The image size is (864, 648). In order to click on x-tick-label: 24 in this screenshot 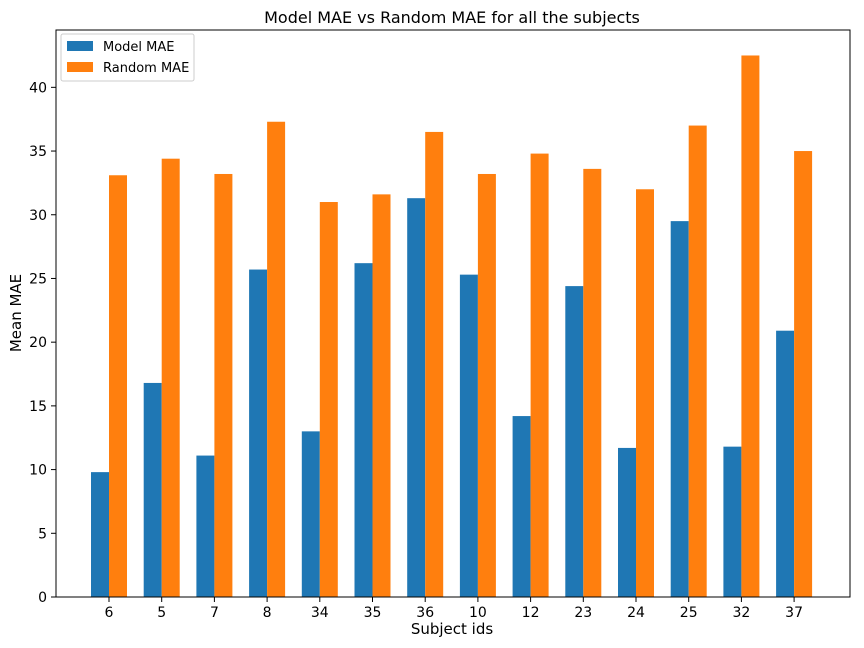, I will do `click(636, 613)`.